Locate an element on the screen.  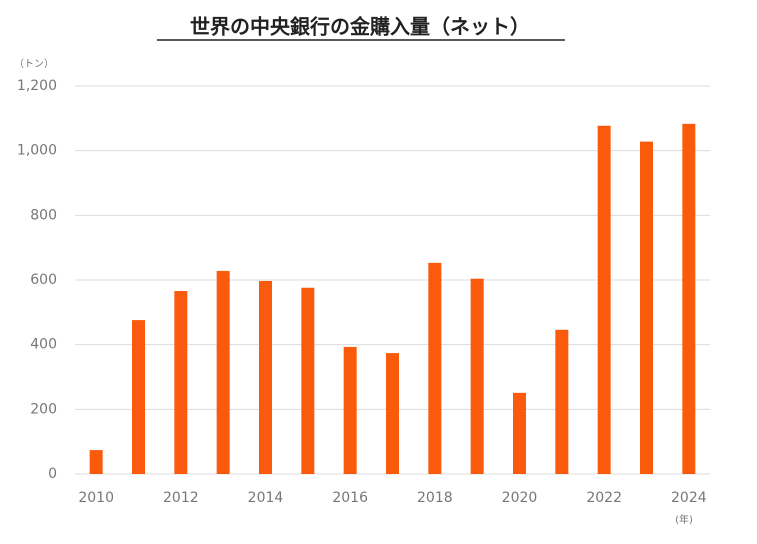
y-tick-label: 200 is located at coordinates (43, 409).